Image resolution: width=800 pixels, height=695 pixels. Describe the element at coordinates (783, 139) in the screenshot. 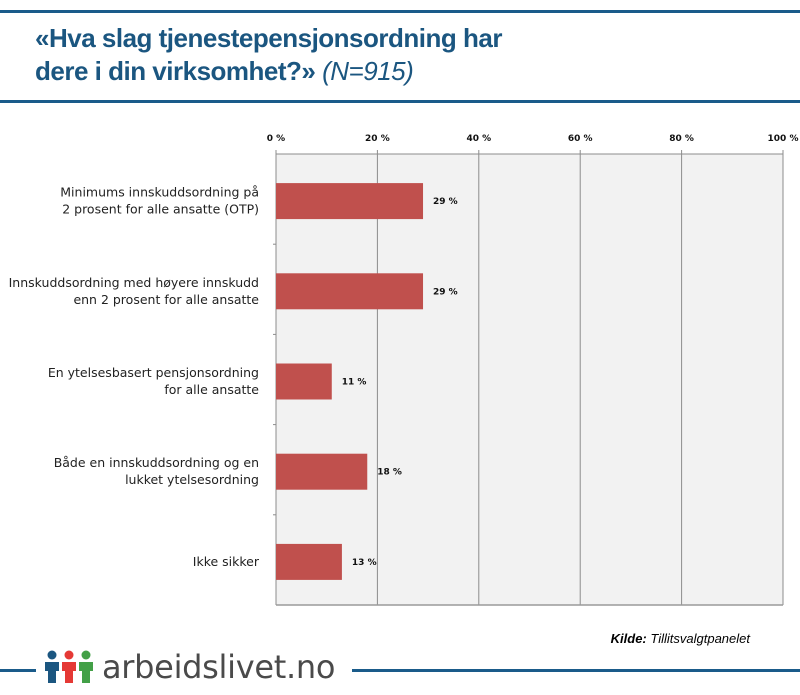

I see `x-tick-label: 100 %` at that location.